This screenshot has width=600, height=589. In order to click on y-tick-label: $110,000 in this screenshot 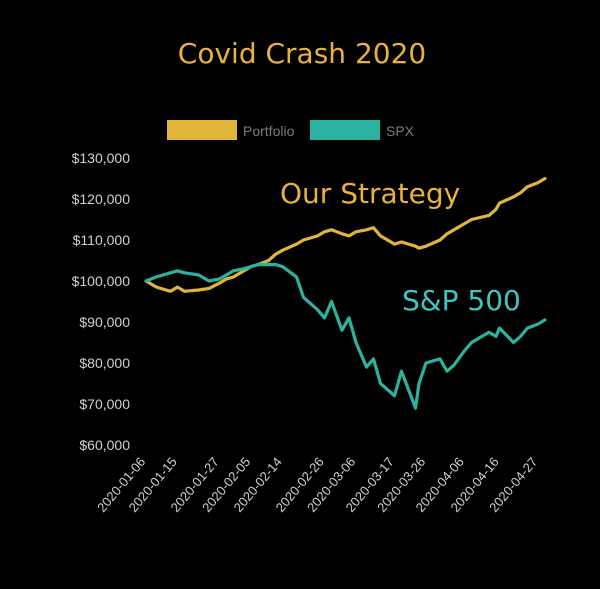, I will do `click(102, 240)`.